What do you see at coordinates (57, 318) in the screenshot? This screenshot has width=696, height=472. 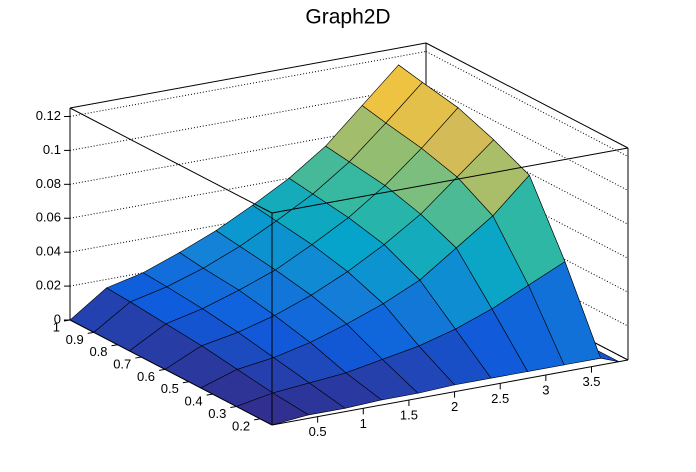 I see `z-tick-label: 0` at bounding box center [57, 318].